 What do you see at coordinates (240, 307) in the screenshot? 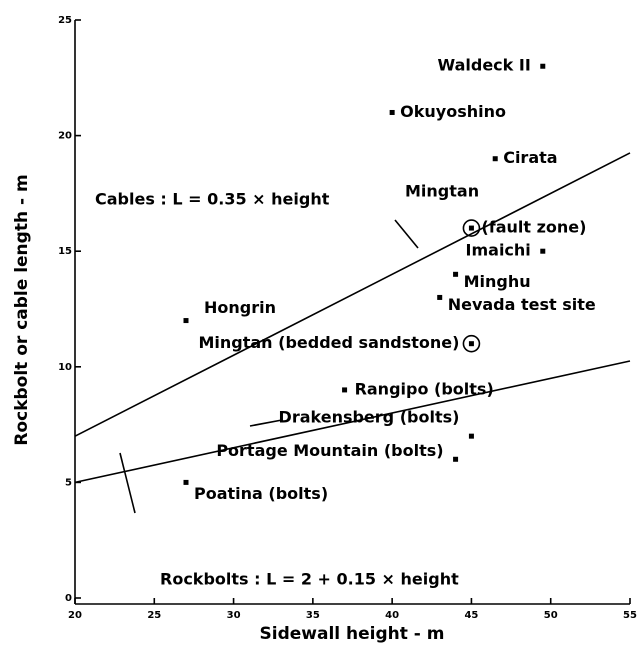
I see `point-label: Hongrin` at bounding box center [240, 307].